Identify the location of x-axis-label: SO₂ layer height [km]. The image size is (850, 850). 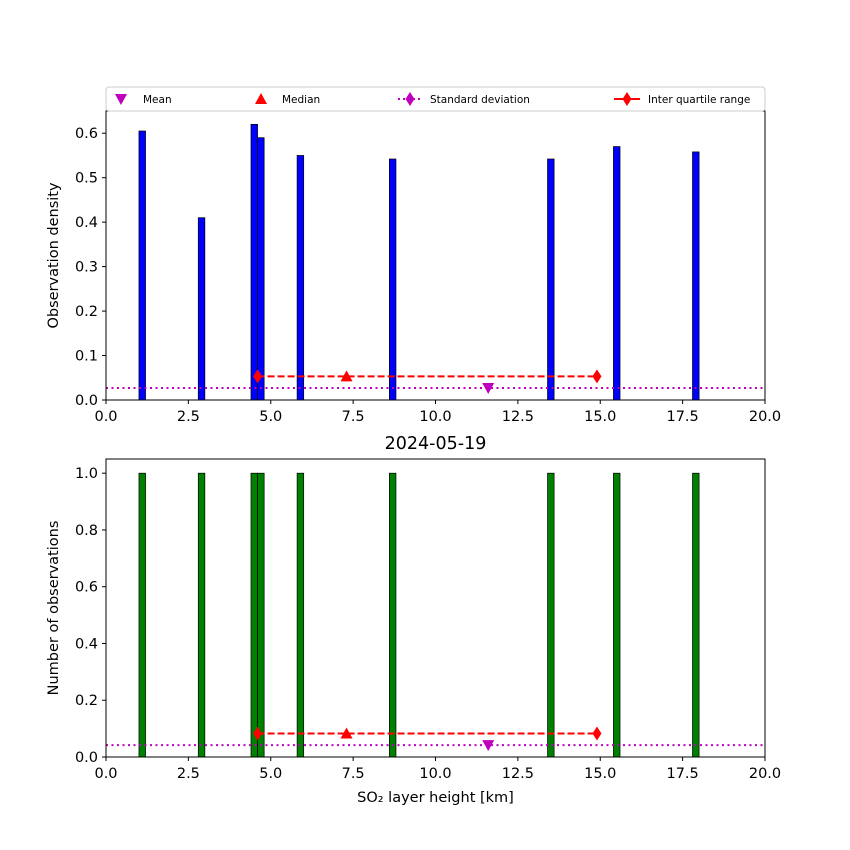
(435, 798).